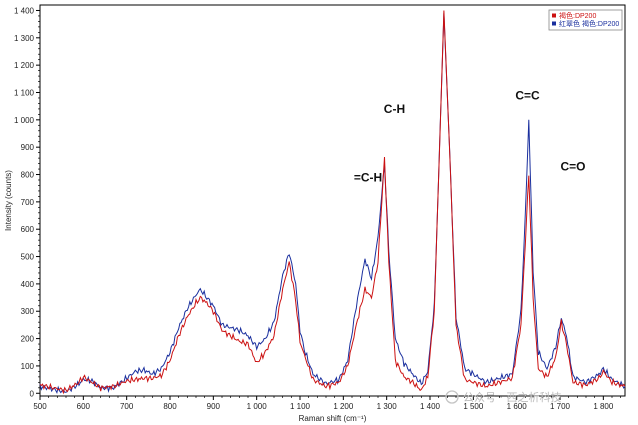 The width and height of the screenshot is (638, 425). Describe the element at coordinates (572, 166) in the screenshot. I see `peak-annotation: C=O` at that location.